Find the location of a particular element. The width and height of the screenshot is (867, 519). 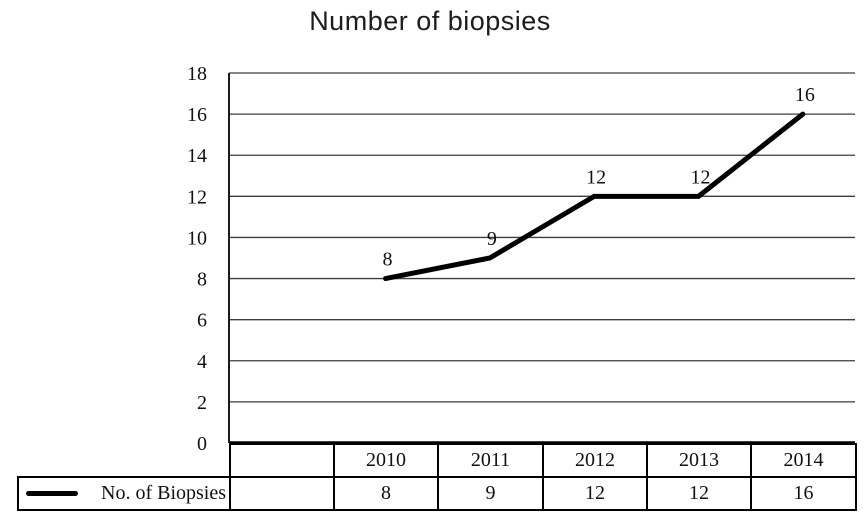

year-cell: 2010 is located at coordinates (386, 460).